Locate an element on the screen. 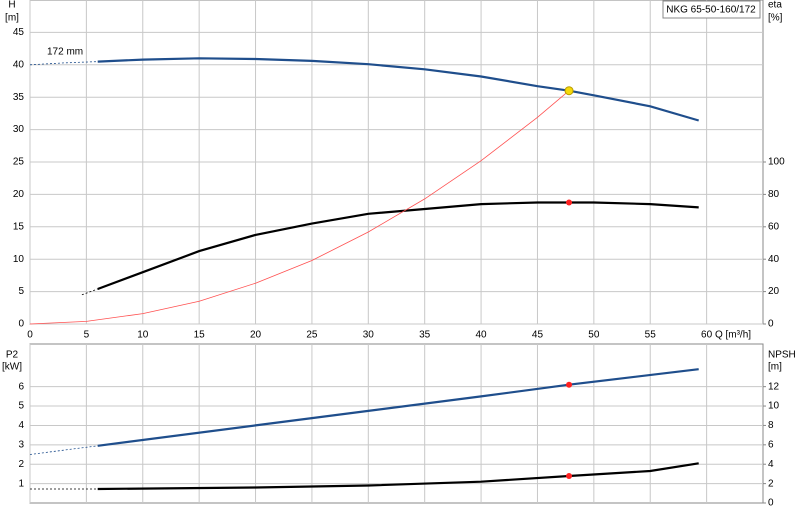 The image size is (800, 520). y2-tick-label: 4 is located at coordinates (771, 464).